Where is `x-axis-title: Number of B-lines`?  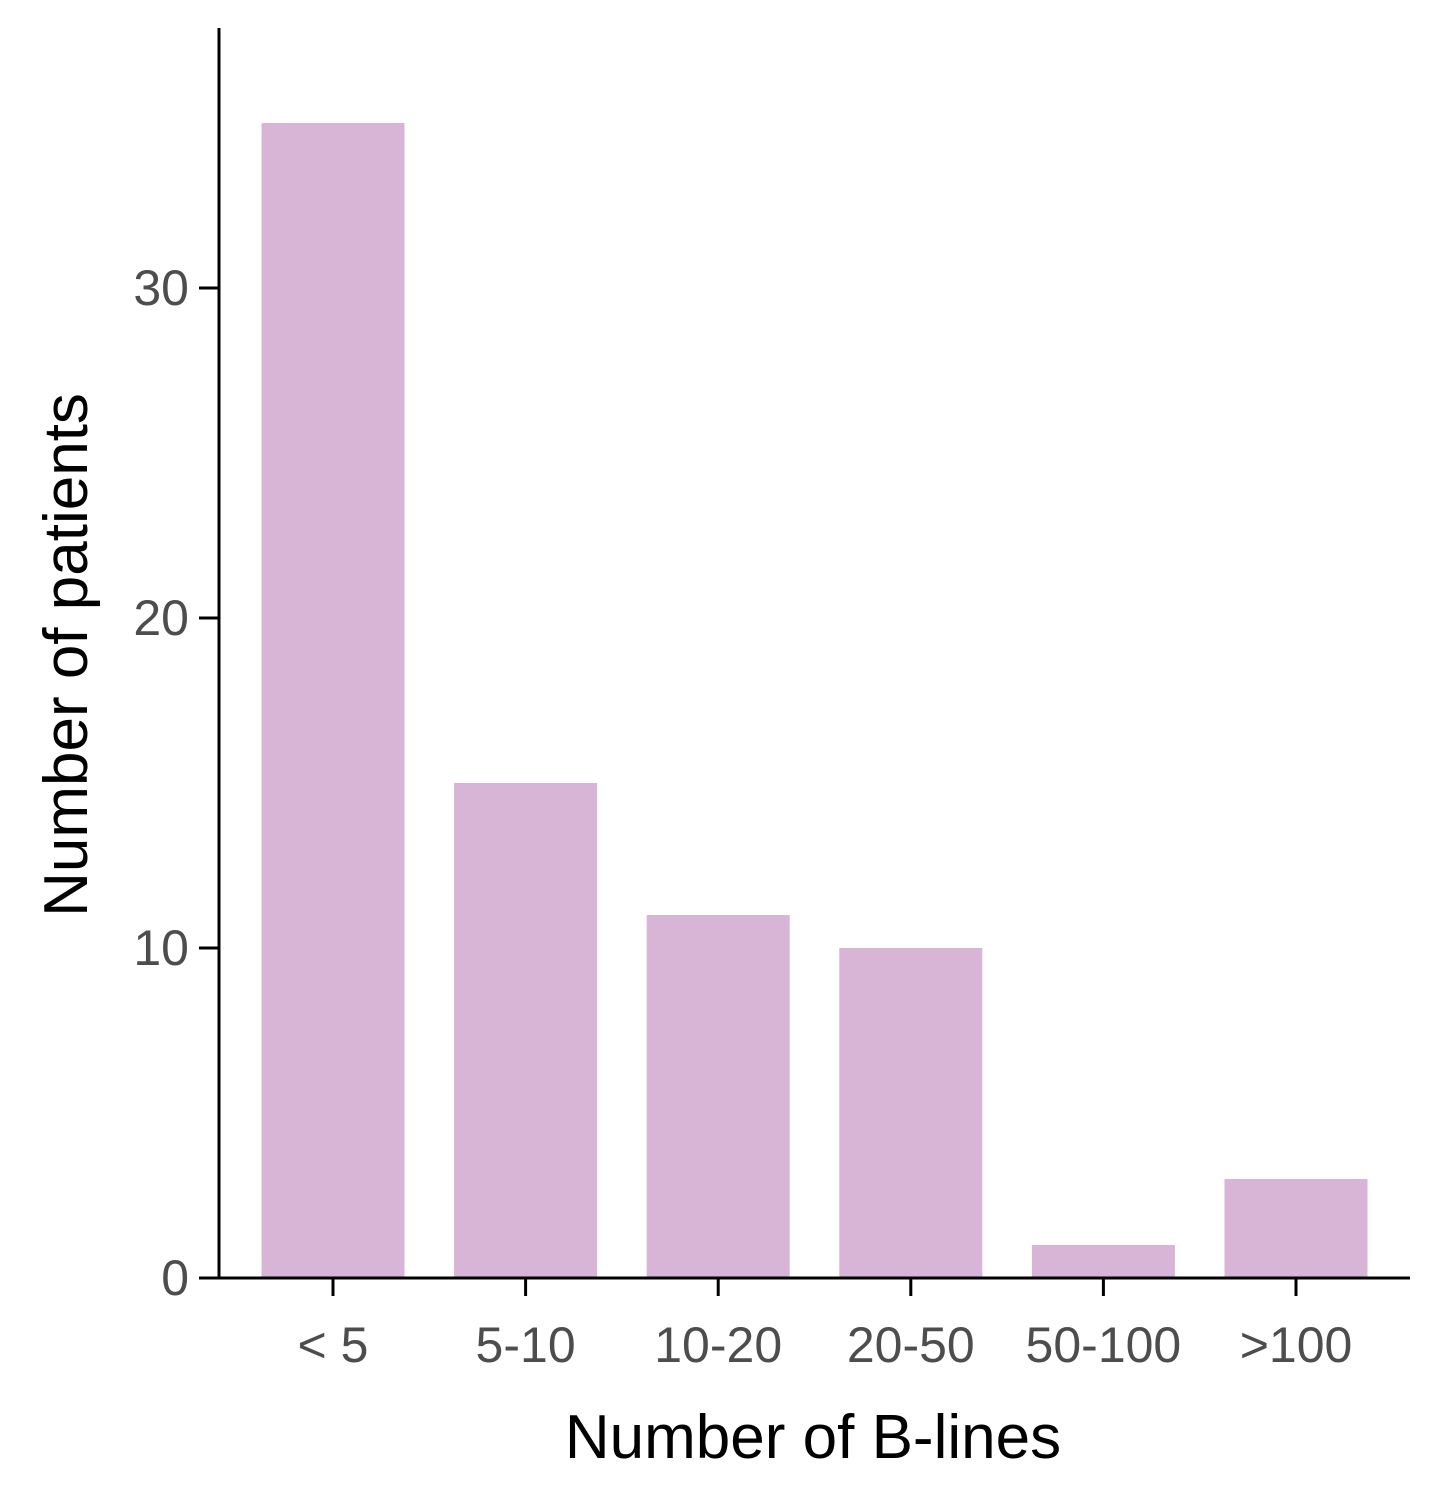
x-axis-title: Number of B-lines is located at coordinates (813, 1437).